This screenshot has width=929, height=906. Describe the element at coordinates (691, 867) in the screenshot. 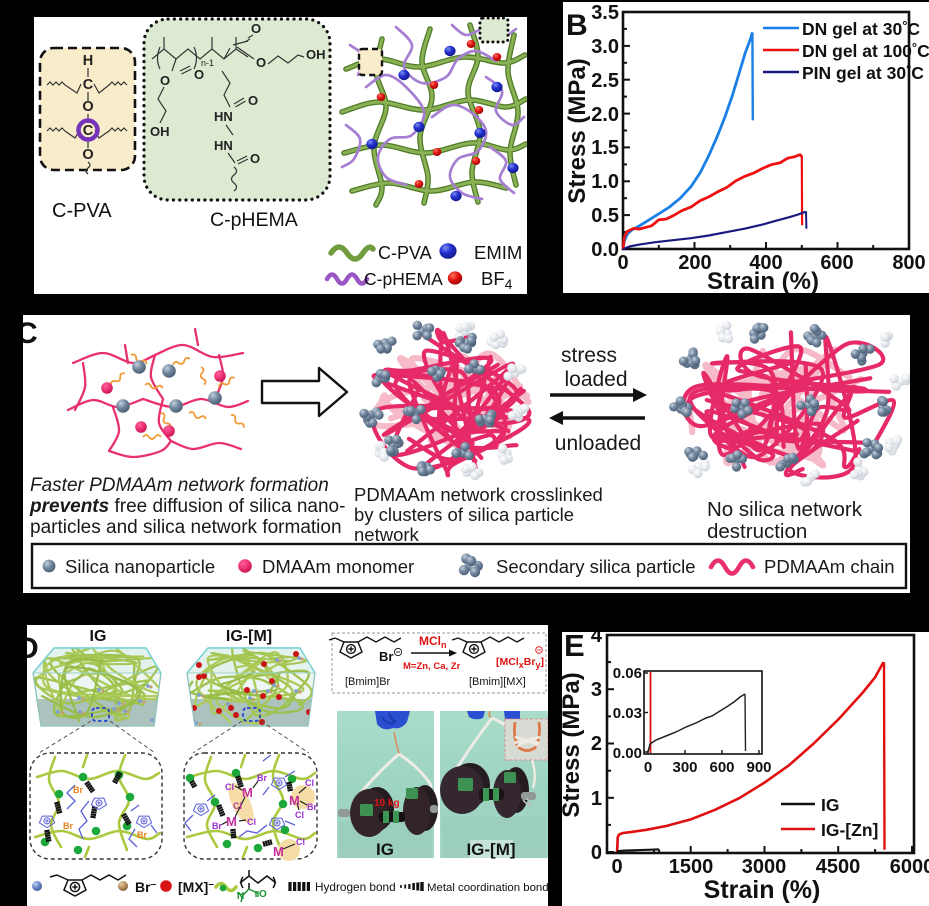

I see `svg-text: 1500` at that location.